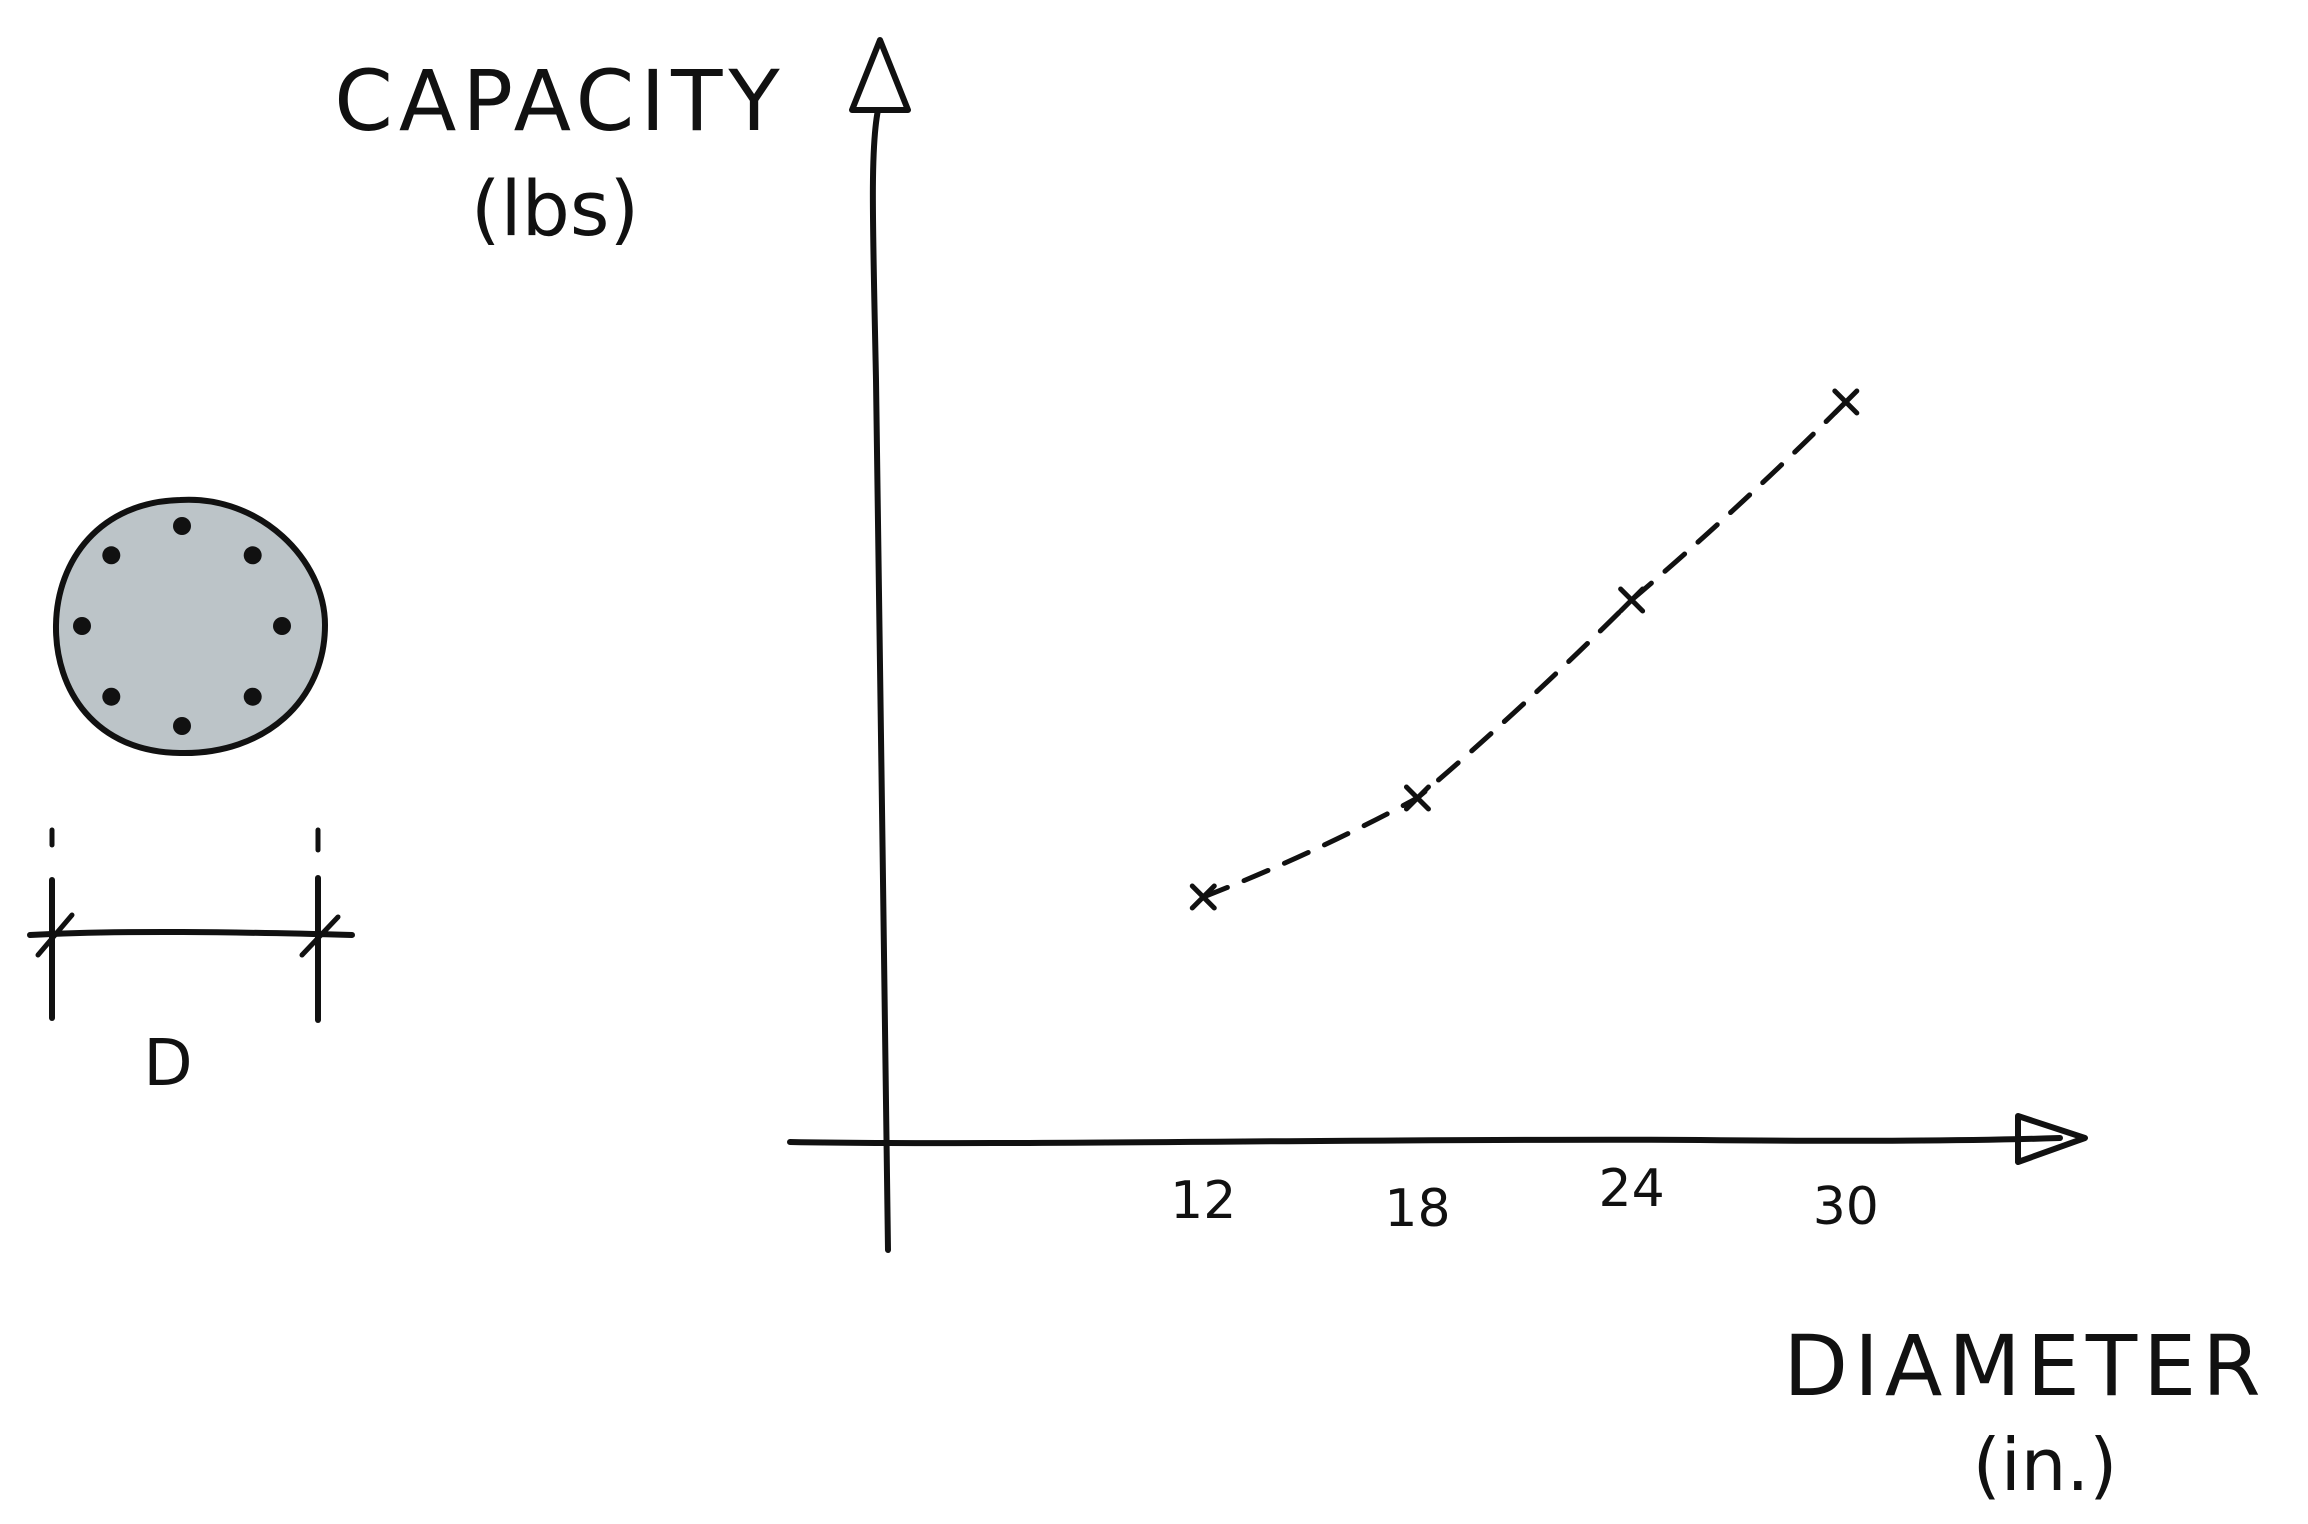  What do you see at coordinates (191, 933) in the screenshot?
I see `dimension-line` at bounding box center [191, 933].